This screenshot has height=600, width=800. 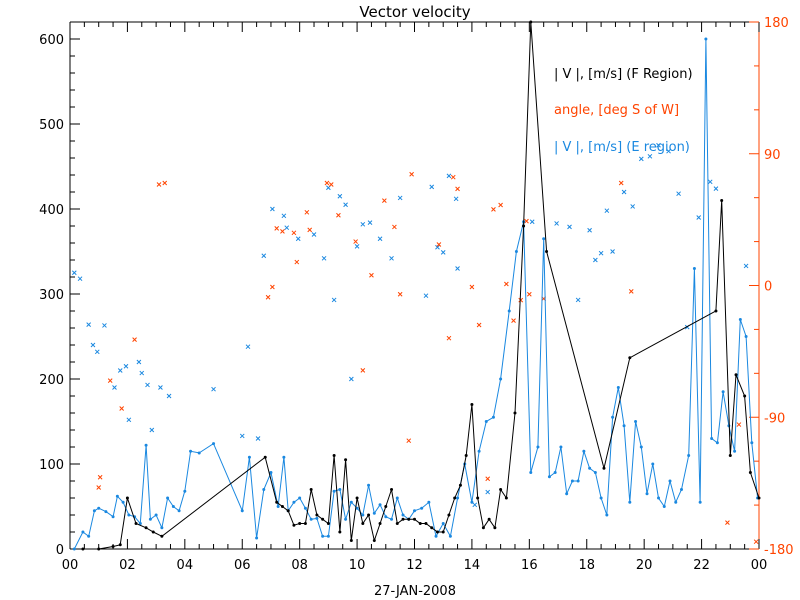 I want to click on y-tick-label: 0, so click(x=60, y=550).